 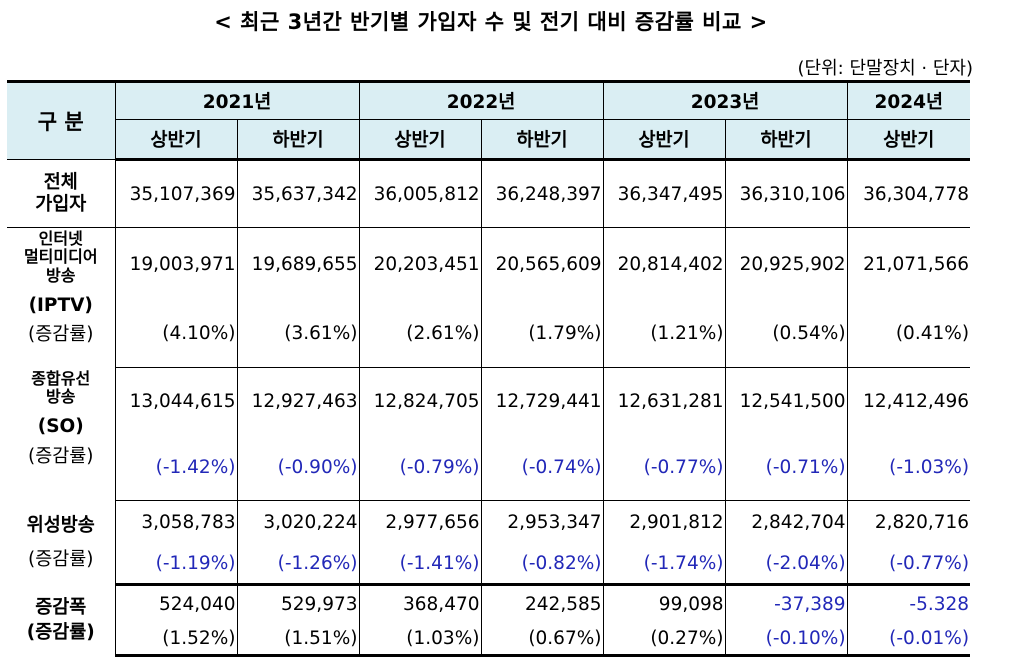 I want to click on change-value: -5.328, so click(x=908, y=603).